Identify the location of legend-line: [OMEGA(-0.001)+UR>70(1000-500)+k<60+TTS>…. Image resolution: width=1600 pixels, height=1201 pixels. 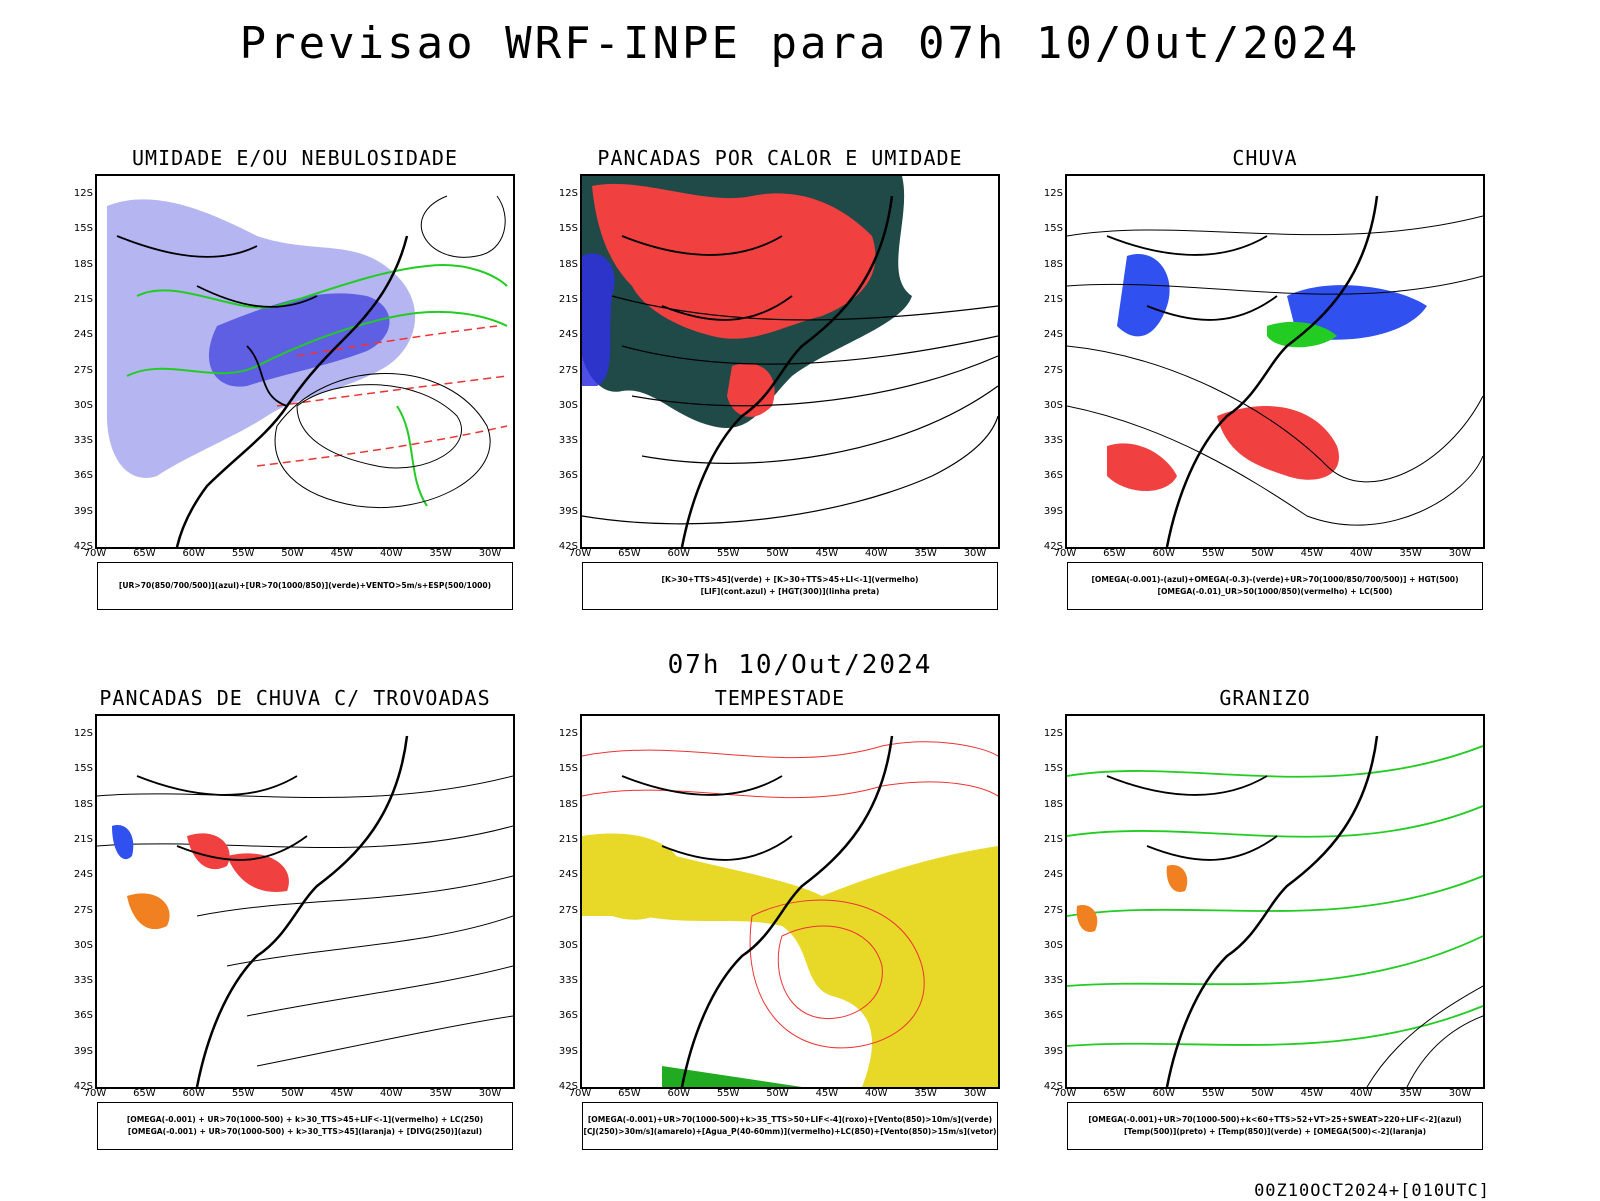
(1275, 1119).